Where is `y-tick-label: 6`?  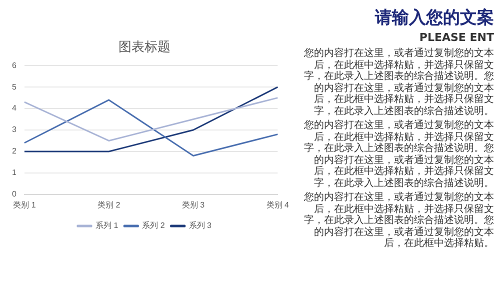 y-tick-label: 6 is located at coordinates (14, 65).